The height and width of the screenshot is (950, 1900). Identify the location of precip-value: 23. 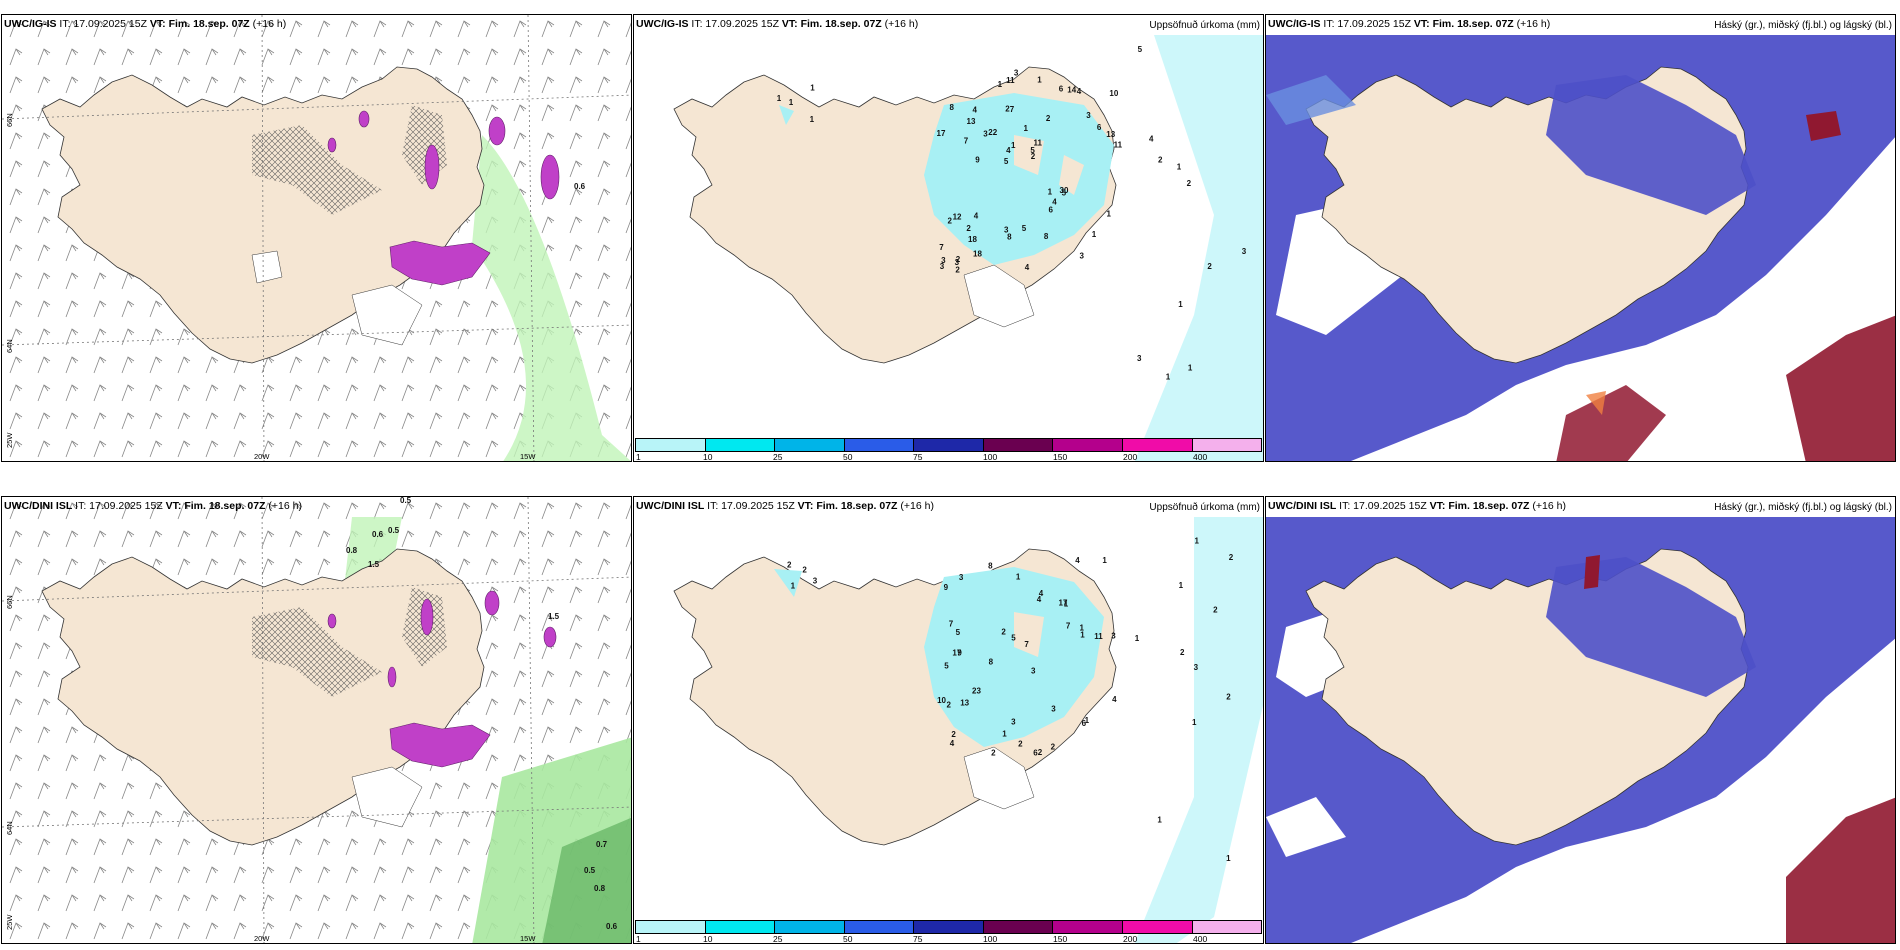
(976, 691).